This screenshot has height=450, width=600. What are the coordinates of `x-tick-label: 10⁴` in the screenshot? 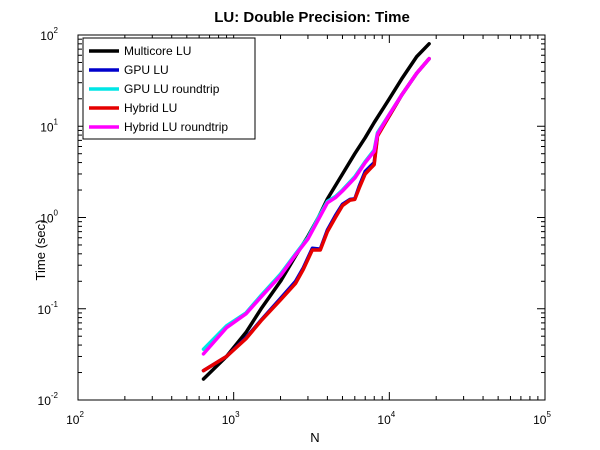 It's located at (386, 418).